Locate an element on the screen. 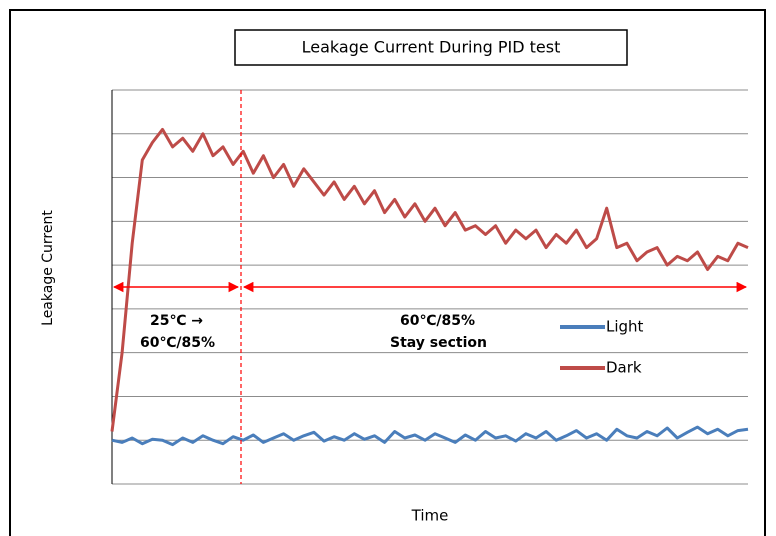 Image resolution: width=776 pixels, height=536 pixels. legend-label: Light is located at coordinates (625, 327).